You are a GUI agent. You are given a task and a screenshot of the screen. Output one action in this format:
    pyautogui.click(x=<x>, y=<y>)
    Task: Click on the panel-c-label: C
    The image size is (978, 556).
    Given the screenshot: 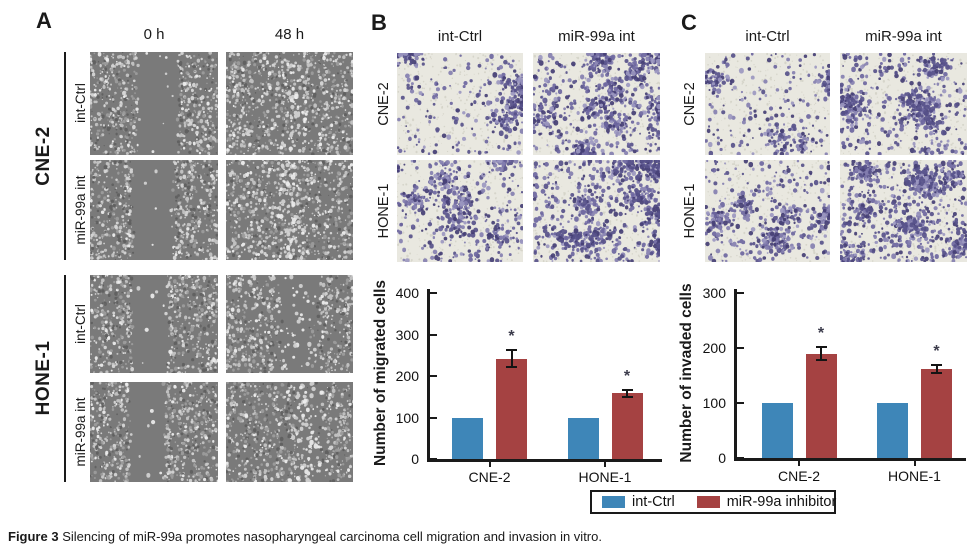 What is the action you would take?
    pyautogui.click(x=689, y=23)
    